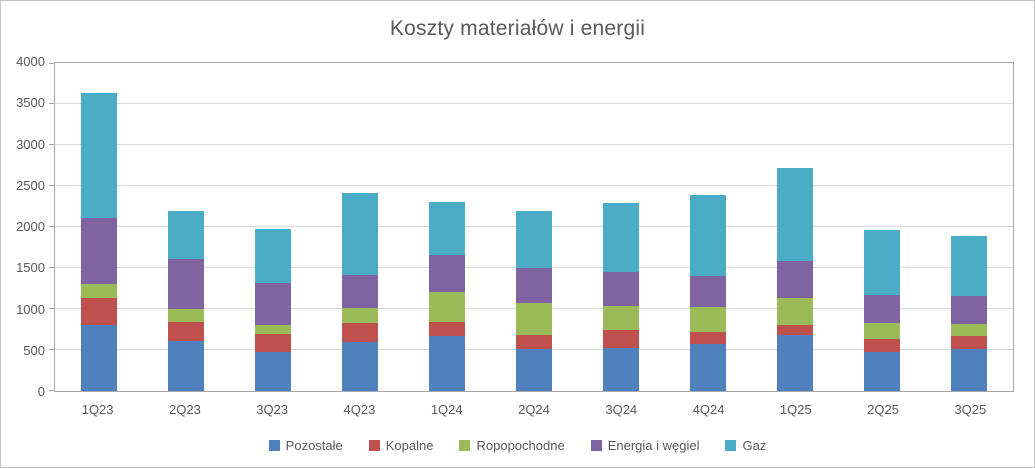  I want to click on legend-item-energia-i-wegiel: Energia i węgiel, so click(645, 445).